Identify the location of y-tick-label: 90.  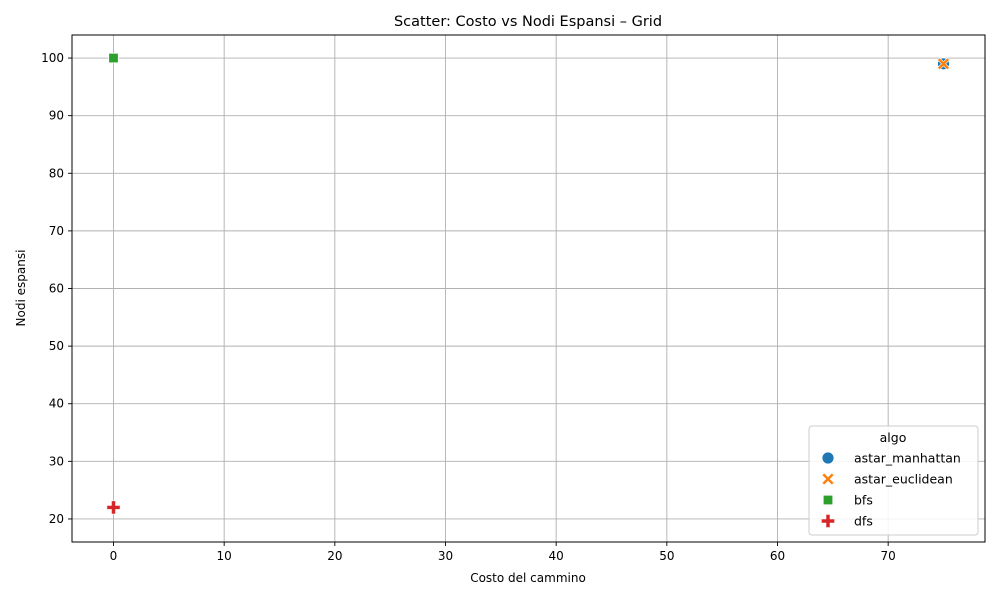
(56, 116).